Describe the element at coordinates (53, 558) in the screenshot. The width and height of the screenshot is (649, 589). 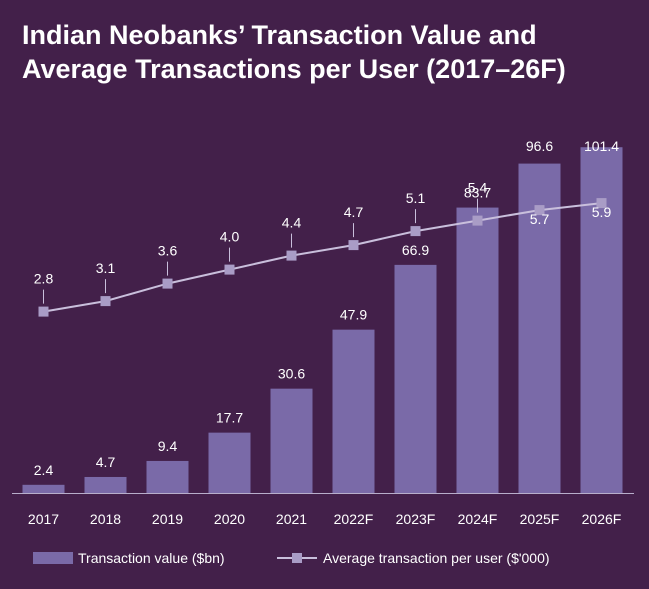
I see `legend-swatch-transaction-value` at that location.